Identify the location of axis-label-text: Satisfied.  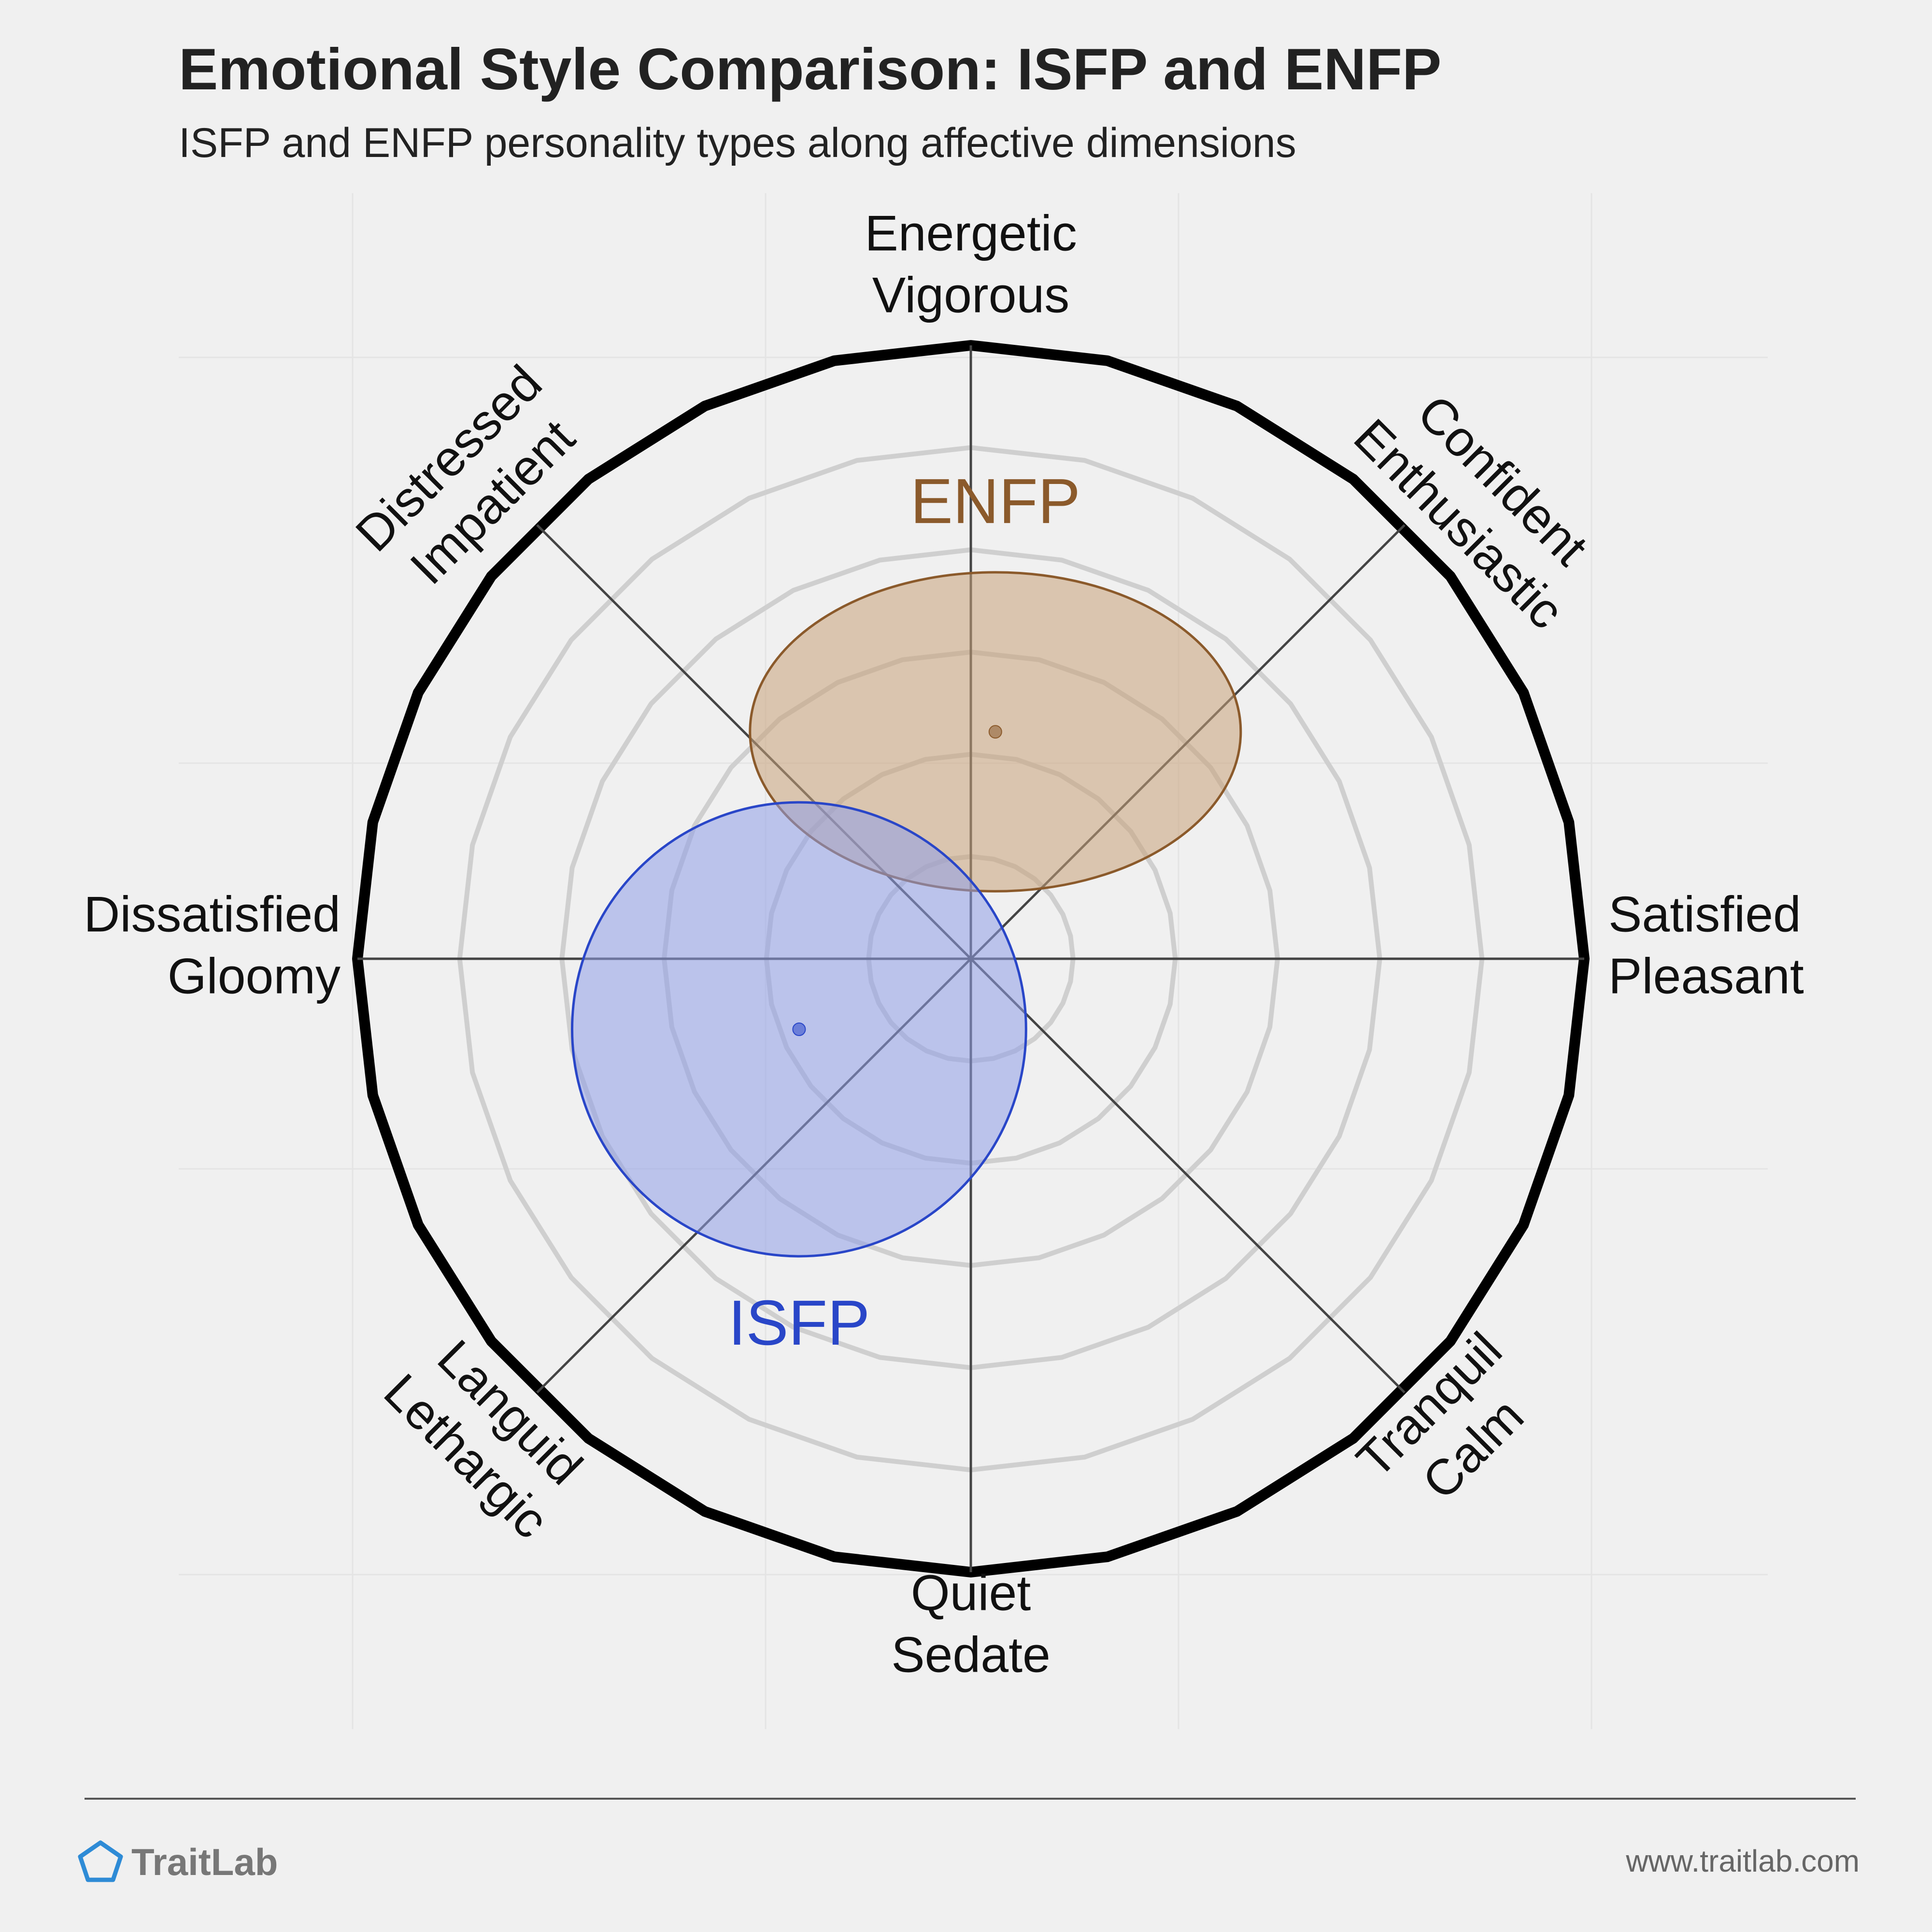
(1704, 914).